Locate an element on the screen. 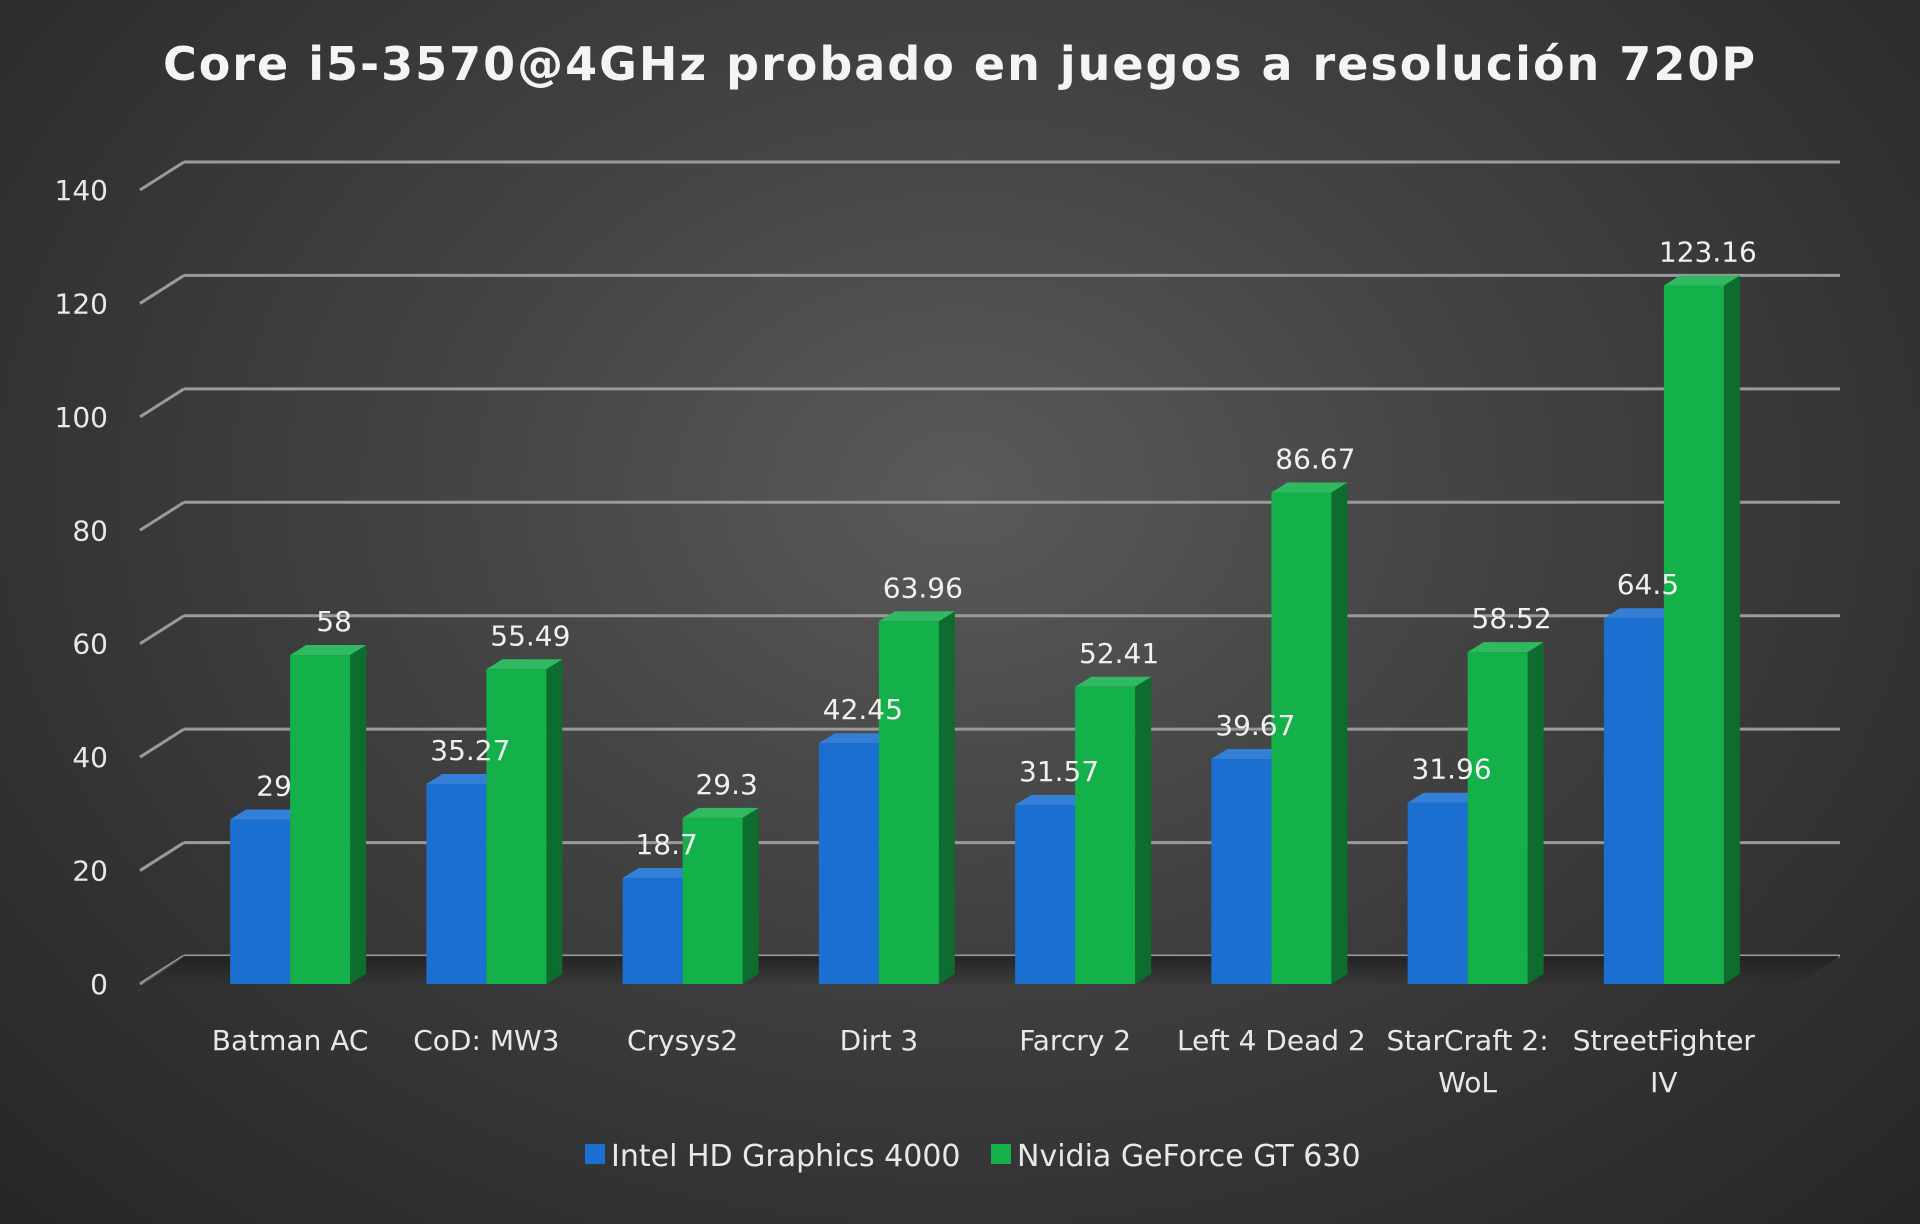  category-label: Dirt 3 is located at coordinates (879, 1040).